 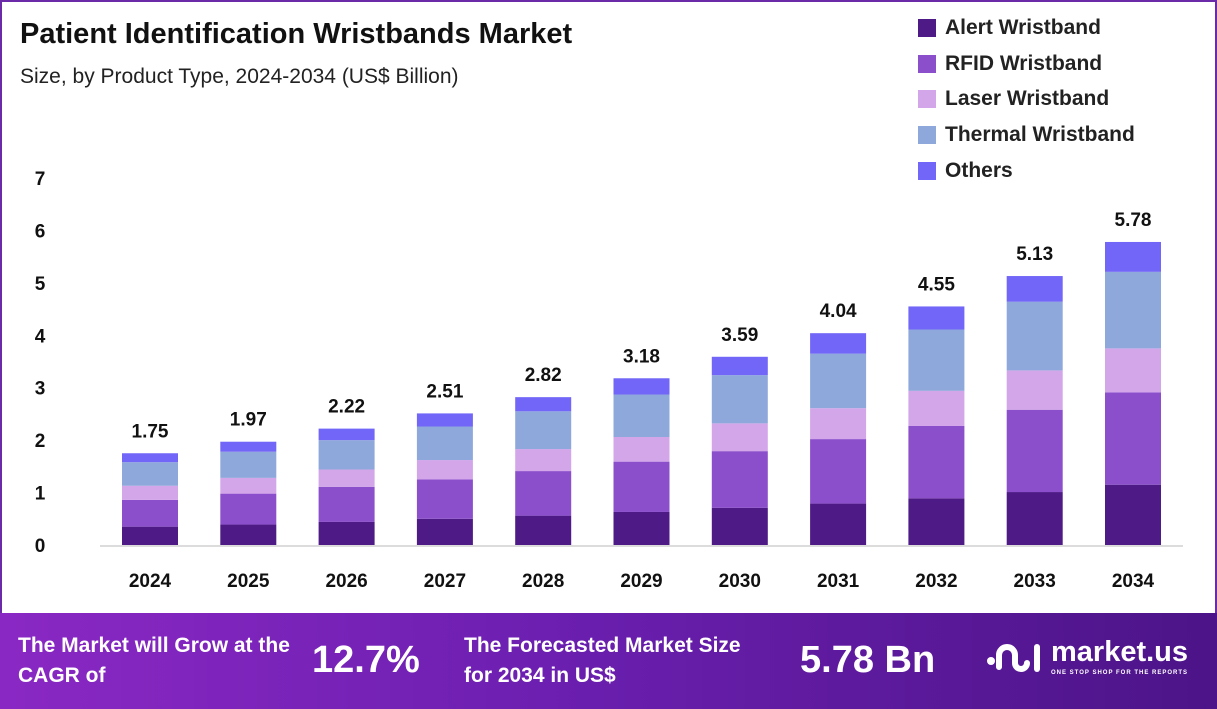 I want to click on legend-label: RFID Wristband, so click(x=1024, y=63).